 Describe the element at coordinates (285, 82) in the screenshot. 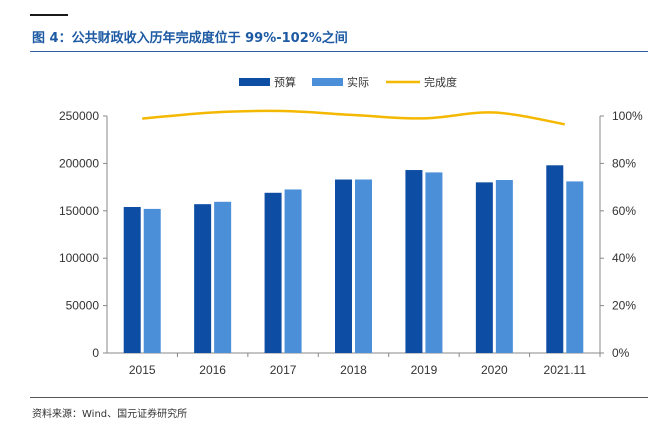

I see `legend-budget-label: 预算` at that location.